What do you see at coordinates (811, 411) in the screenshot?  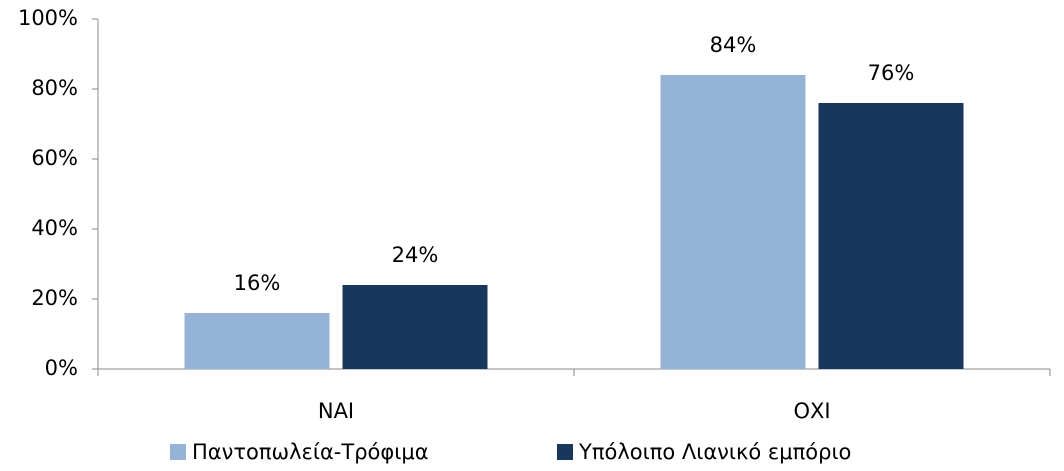 I see `x-tick-label: ΟΧΙ` at bounding box center [811, 411].